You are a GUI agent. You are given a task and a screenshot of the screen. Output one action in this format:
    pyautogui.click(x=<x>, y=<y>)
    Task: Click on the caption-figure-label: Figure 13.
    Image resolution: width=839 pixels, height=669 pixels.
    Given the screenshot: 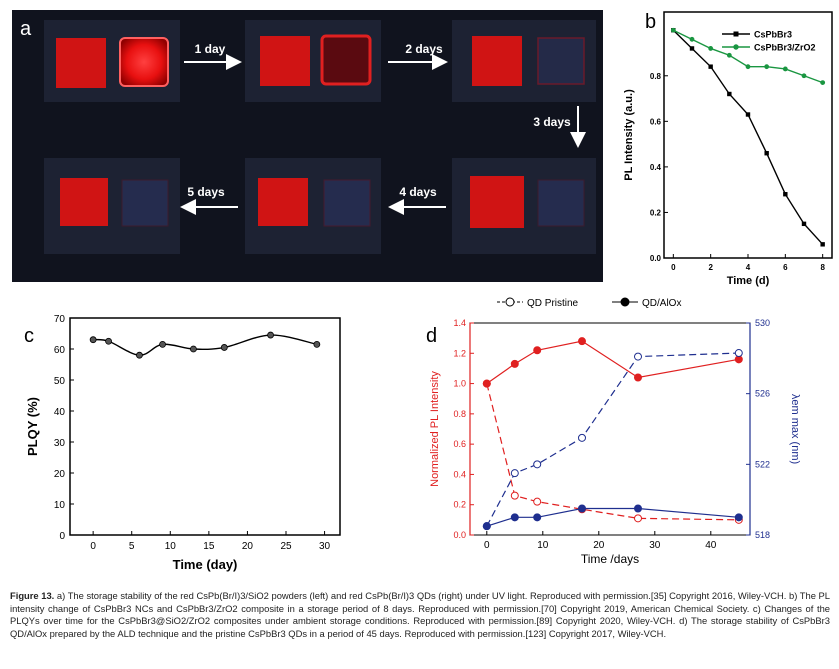 What is the action you would take?
    pyautogui.click(x=32, y=595)
    